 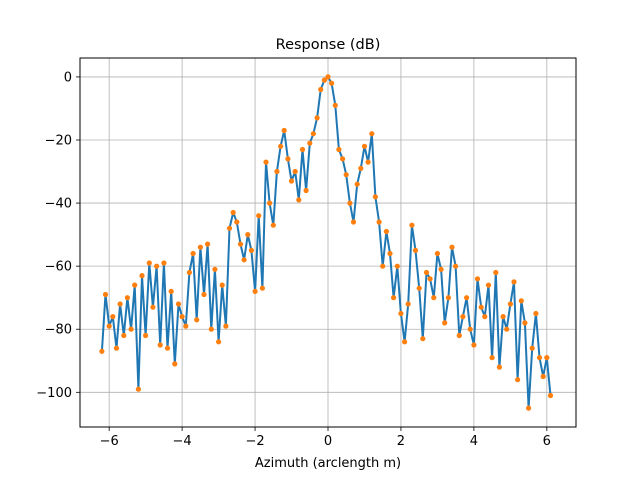 I want to click on x-tick-label: 6, so click(x=547, y=441).